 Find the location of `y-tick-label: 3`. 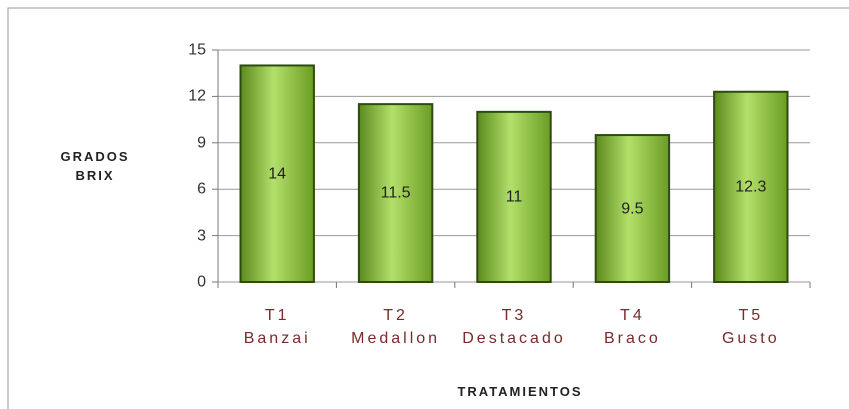

y-tick-label: 3 is located at coordinates (201, 235).